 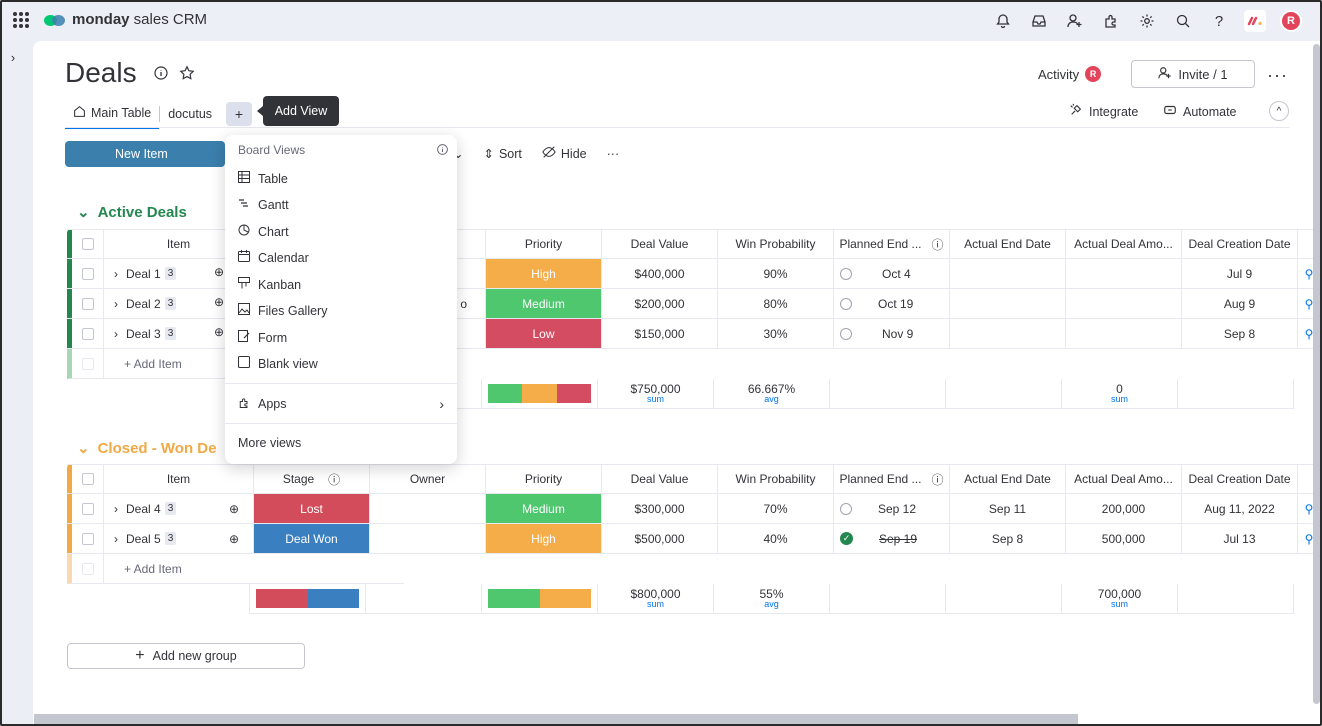 I want to click on deal-value-cell: $400,000, so click(x=660, y=273).